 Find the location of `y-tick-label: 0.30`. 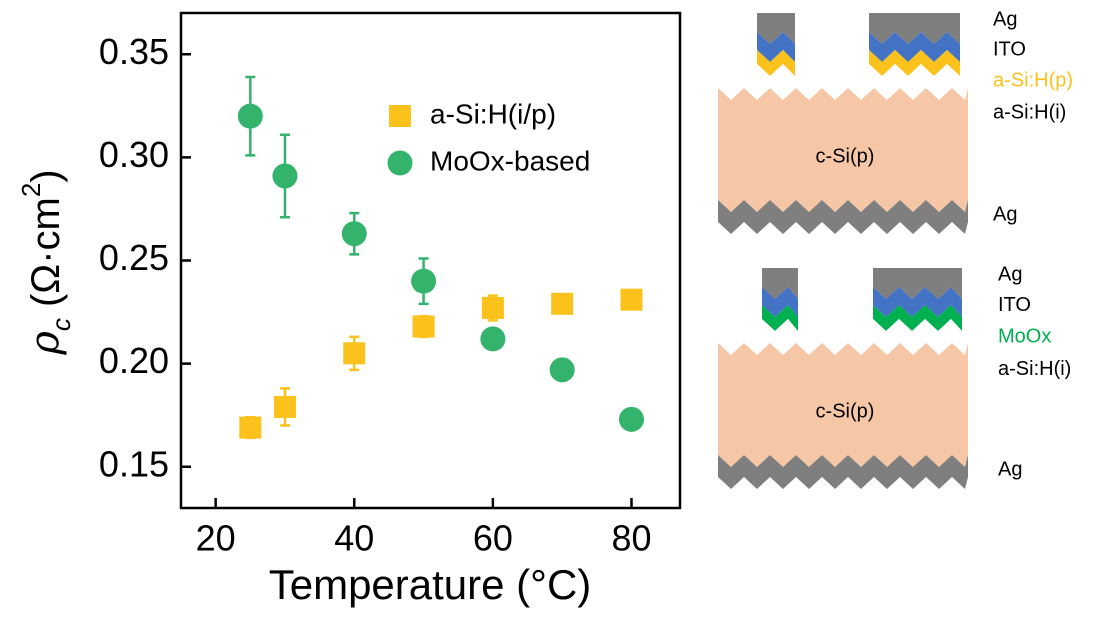

y-tick-label: 0.30 is located at coordinates (134, 154).